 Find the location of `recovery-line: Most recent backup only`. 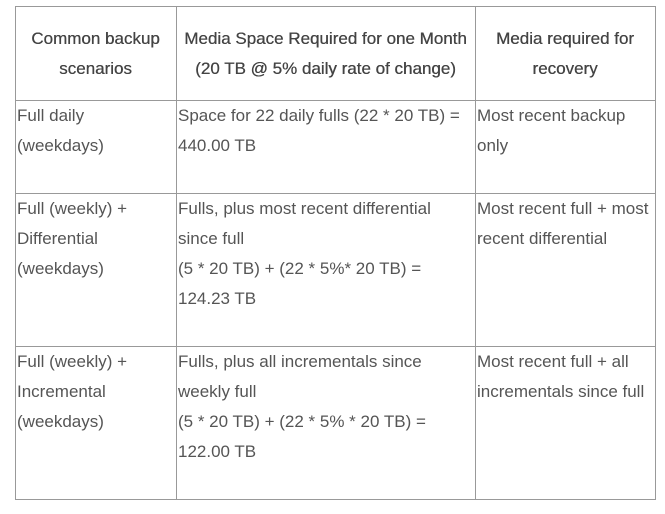

recovery-line: Most recent backup only is located at coordinates (551, 130).